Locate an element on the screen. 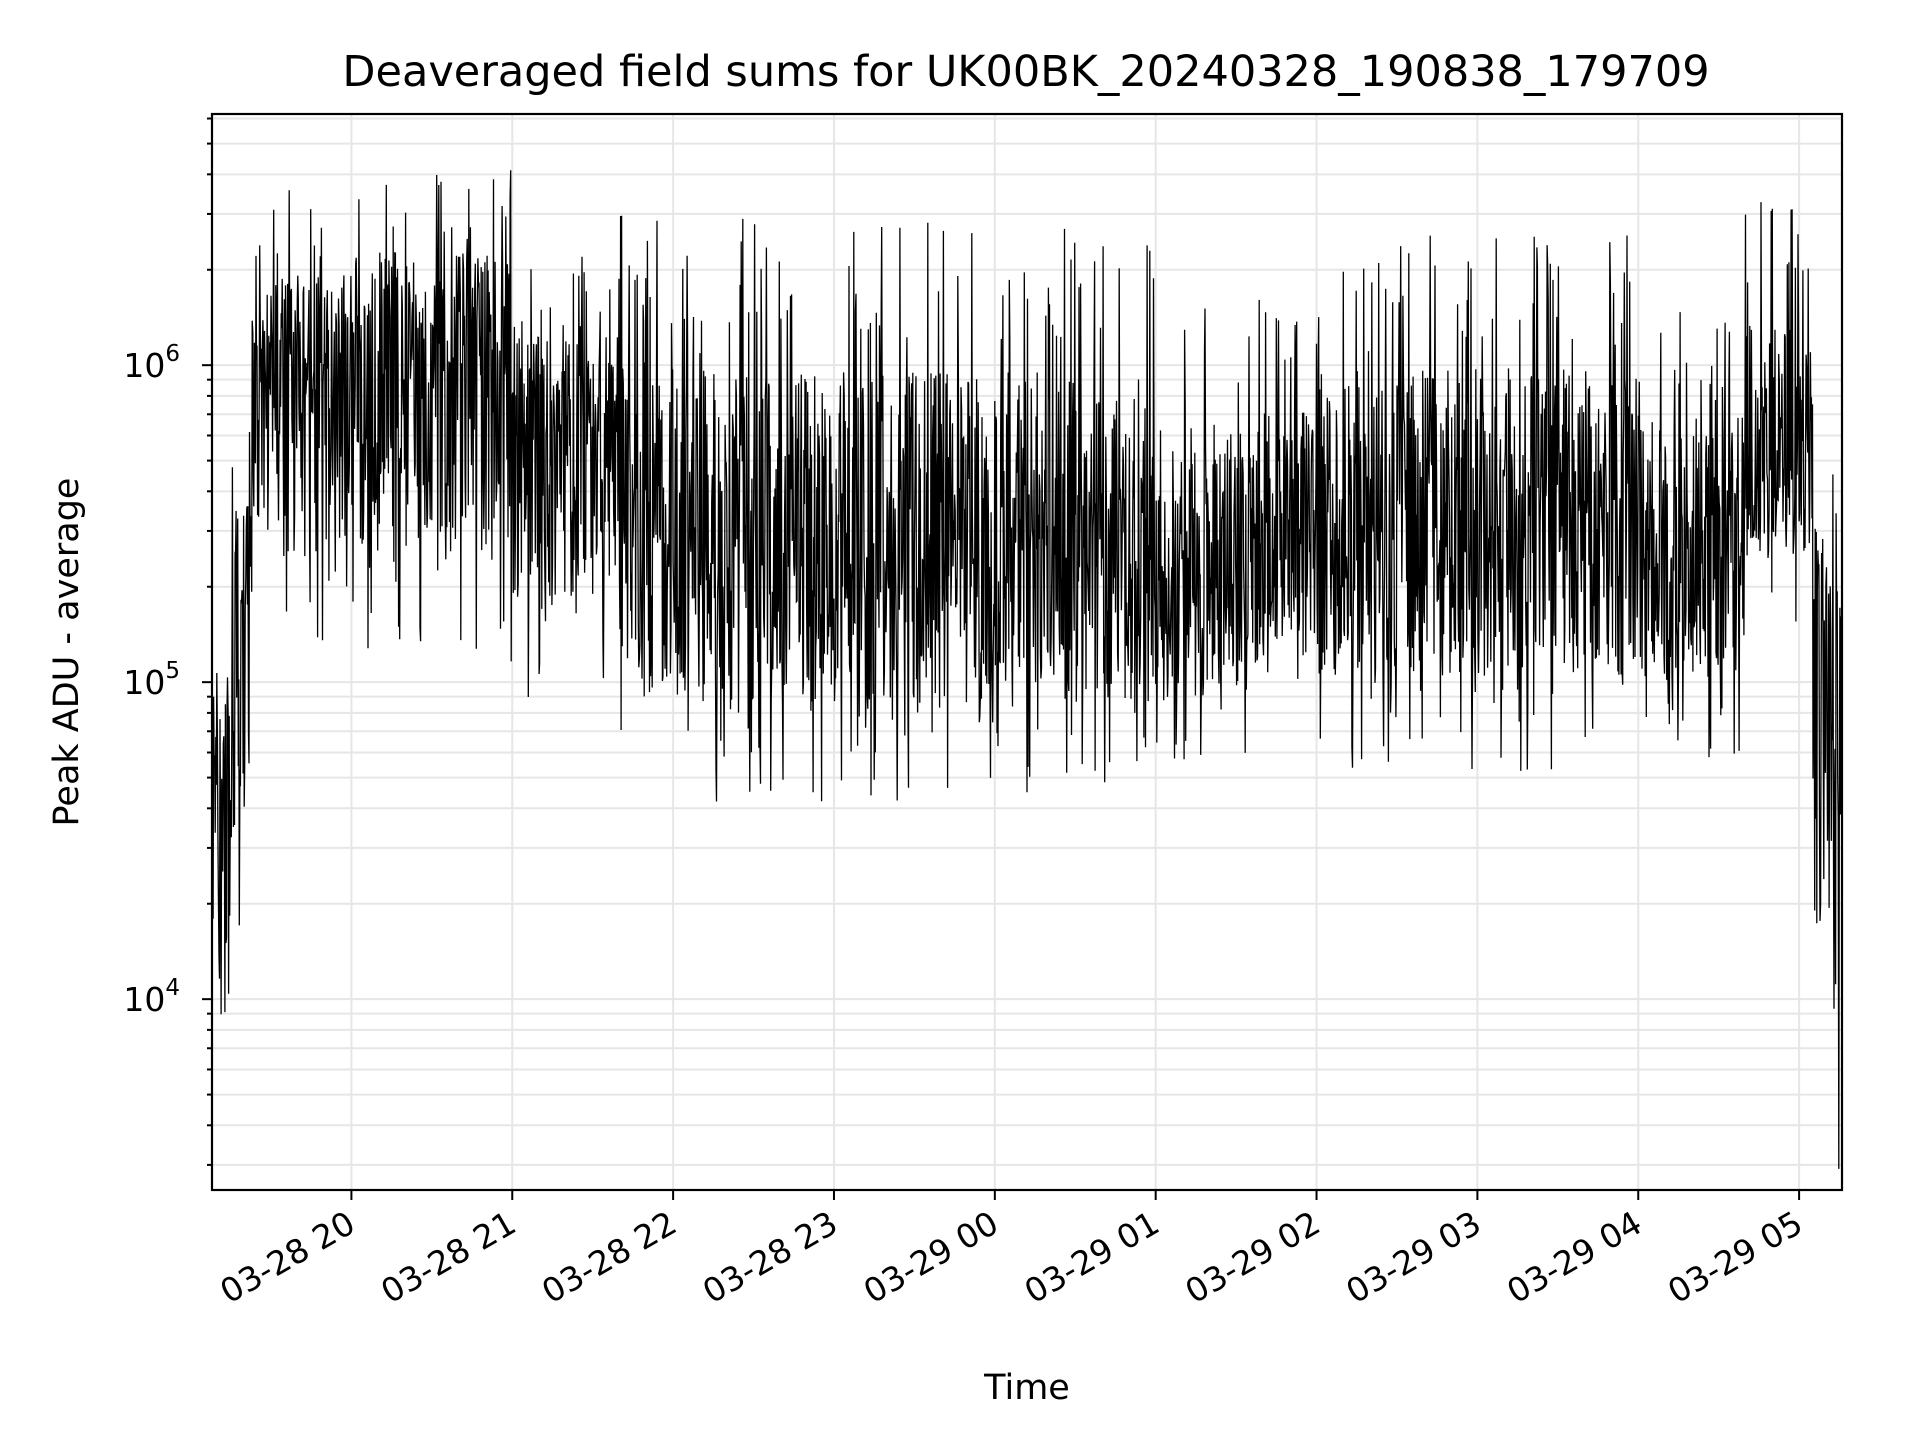  y-tick-label: 10⁶ is located at coordinates (151, 363).